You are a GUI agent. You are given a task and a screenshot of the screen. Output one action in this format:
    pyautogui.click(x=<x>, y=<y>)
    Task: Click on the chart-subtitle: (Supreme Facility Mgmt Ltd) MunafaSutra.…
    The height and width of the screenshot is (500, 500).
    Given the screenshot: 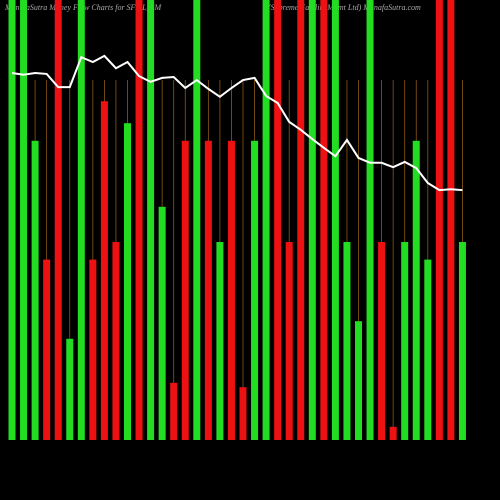 What is the action you would take?
    pyautogui.click(x=344, y=7)
    